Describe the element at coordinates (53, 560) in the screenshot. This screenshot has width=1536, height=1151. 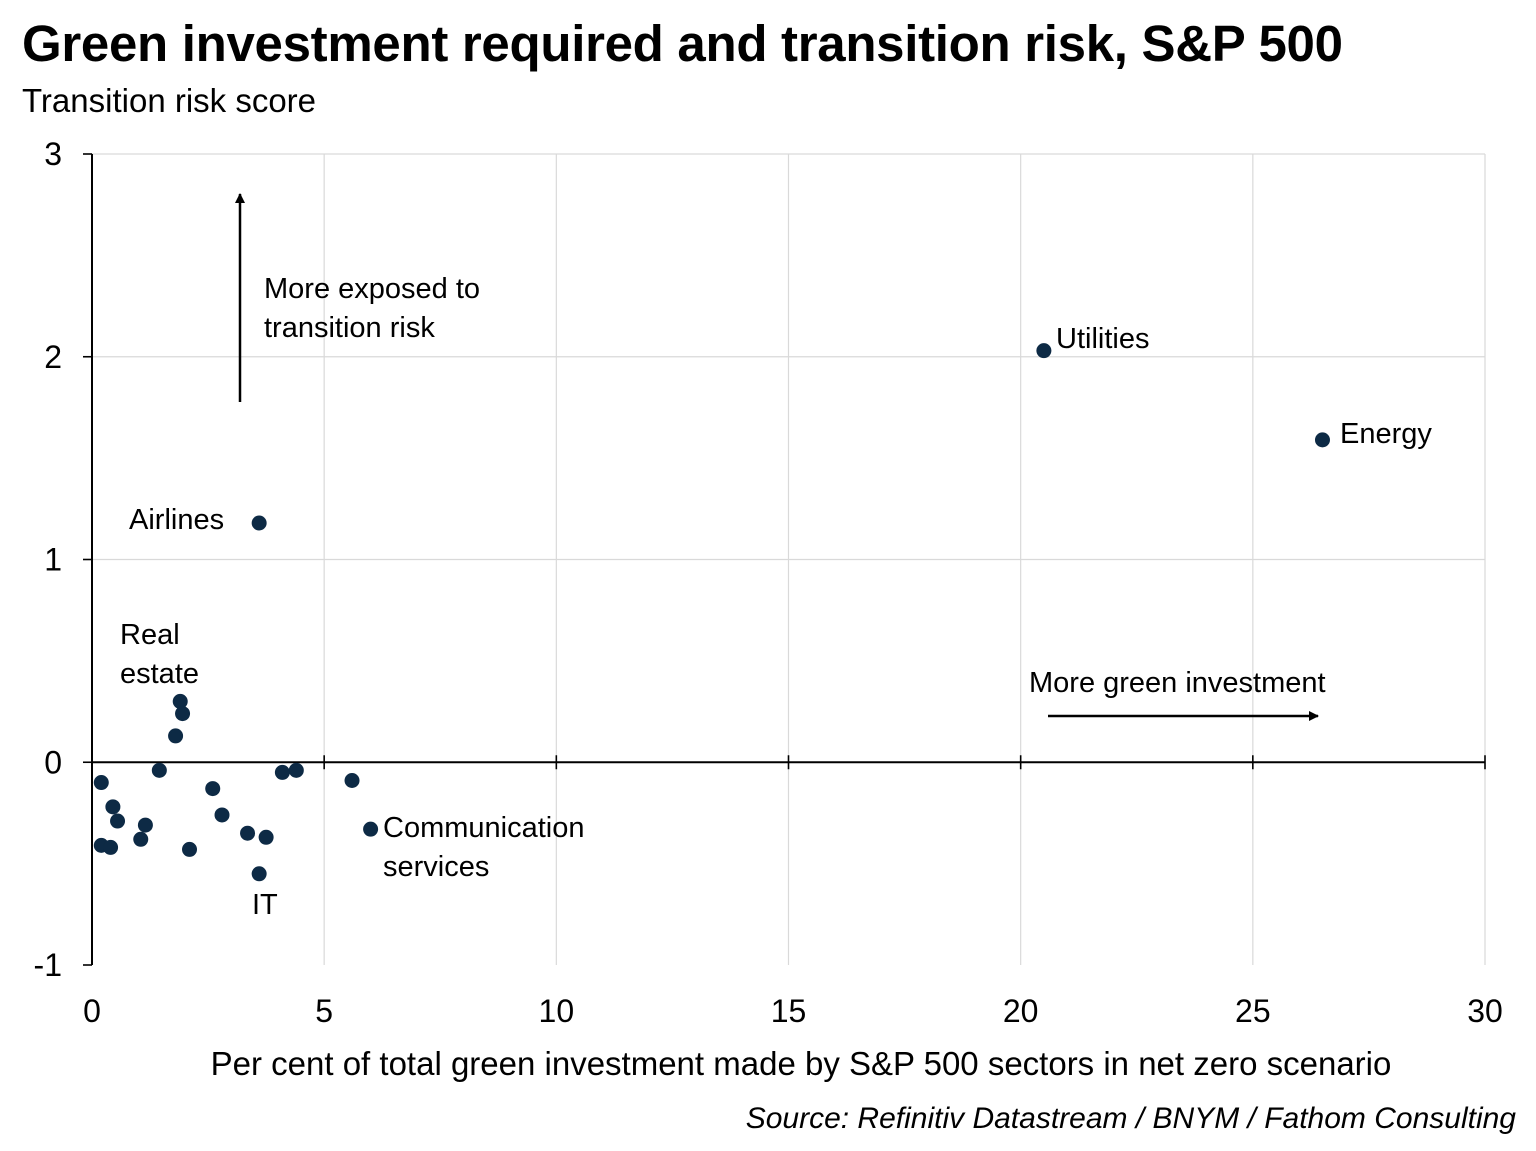
I see `y-tick-label: 1` at that location.